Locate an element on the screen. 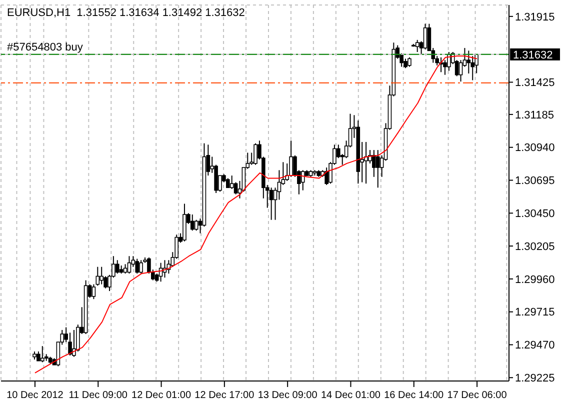 The image size is (561, 399). y-tick-label: 1.29225 is located at coordinates (535, 378).